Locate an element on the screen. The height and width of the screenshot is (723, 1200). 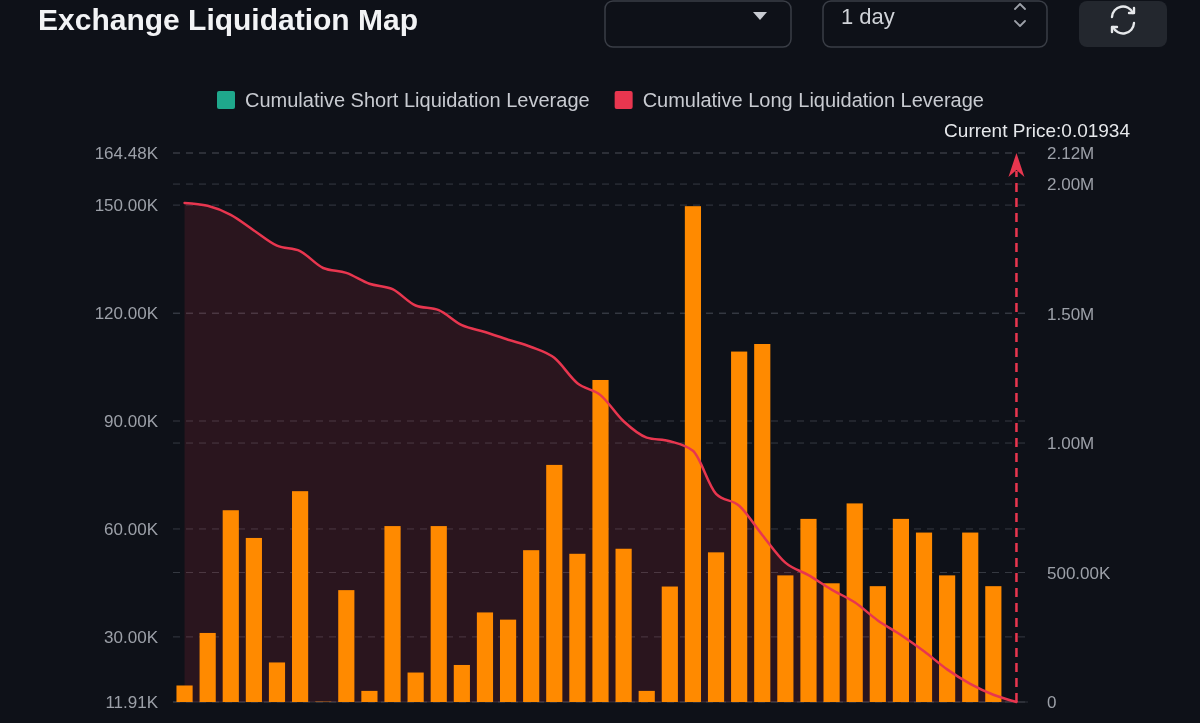
y-tick-label: 60.00K is located at coordinates (131, 529).